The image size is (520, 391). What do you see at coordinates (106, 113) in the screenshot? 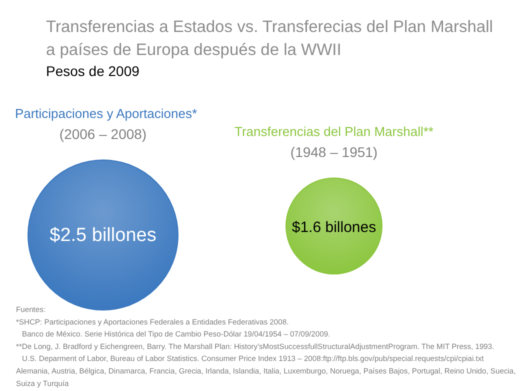
I see `category-label: Participaciones y Aportaciones*` at bounding box center [106, 113].